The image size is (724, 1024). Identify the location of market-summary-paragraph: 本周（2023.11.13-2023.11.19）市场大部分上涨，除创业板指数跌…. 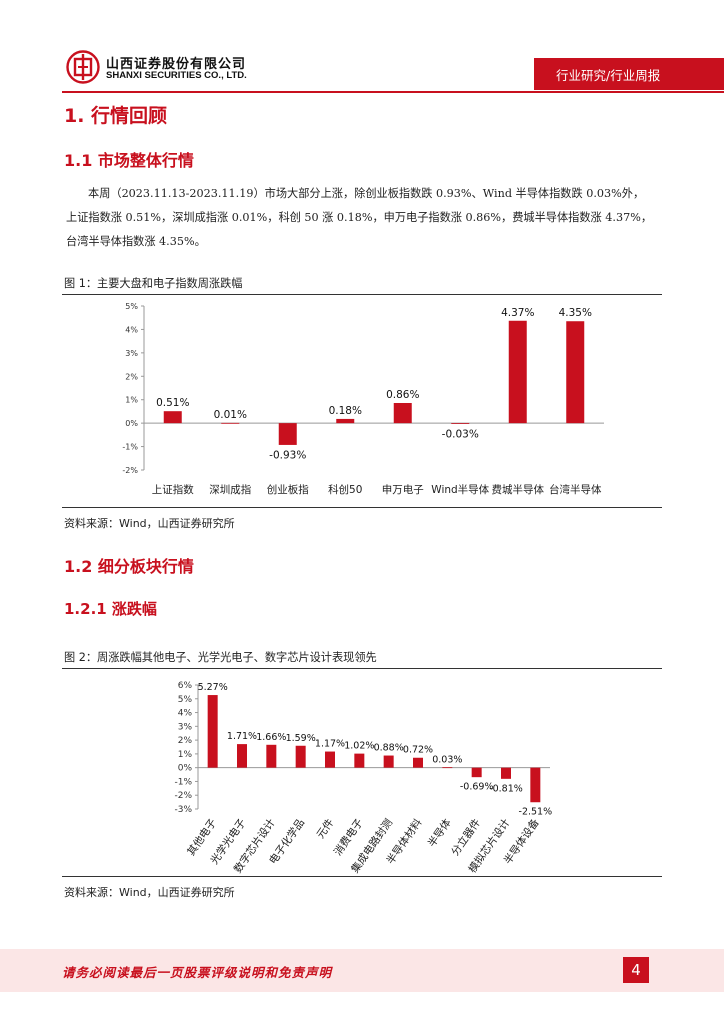
(366, 218).